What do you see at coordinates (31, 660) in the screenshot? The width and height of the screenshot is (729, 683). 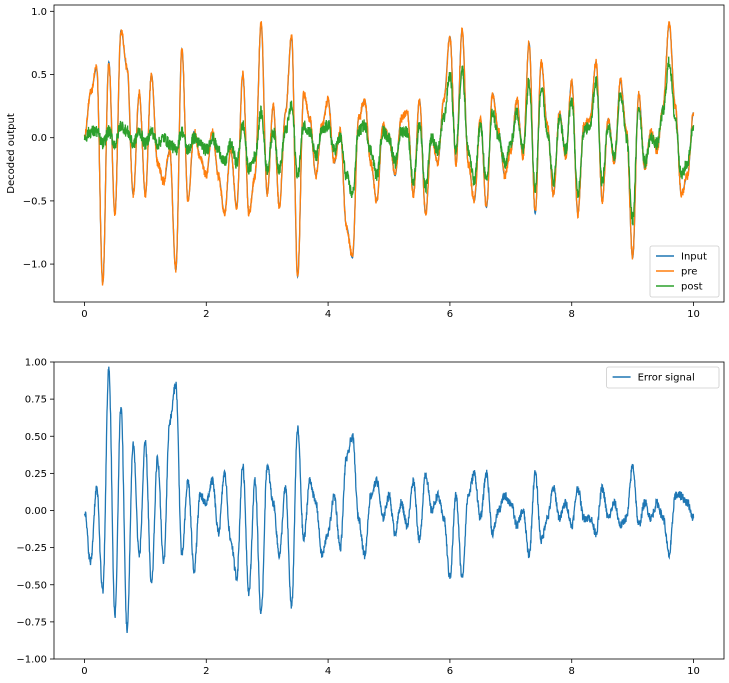 I see `y-tick-label: −1.00` at bounding box center [31, 660].